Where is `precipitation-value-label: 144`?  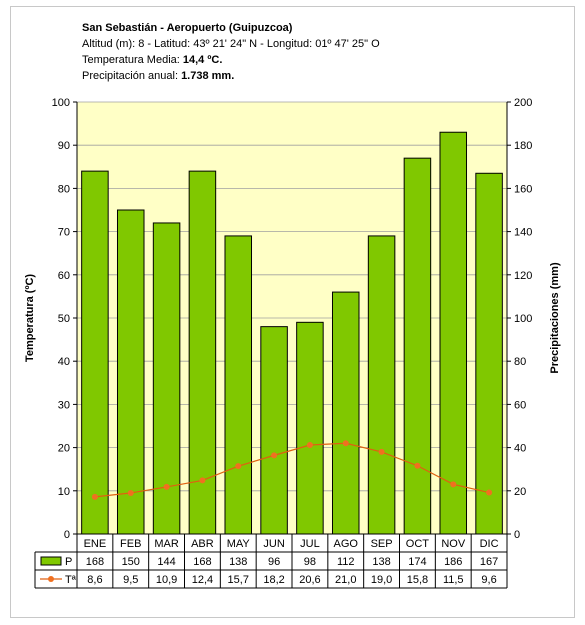 precipitation-value-label: 144 is located at coordinates (166, 562).